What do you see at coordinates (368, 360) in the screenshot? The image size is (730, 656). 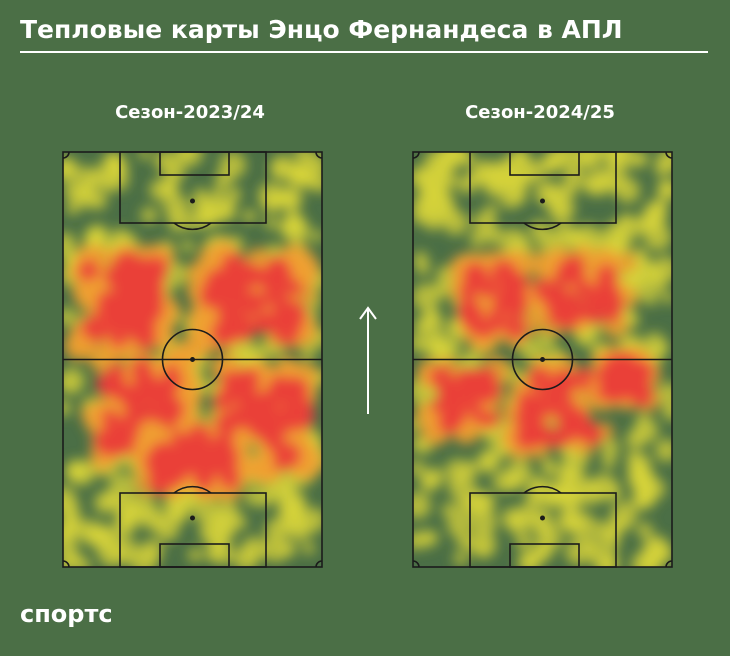 I see `direction-arrow` at bounding box center [368, 360].